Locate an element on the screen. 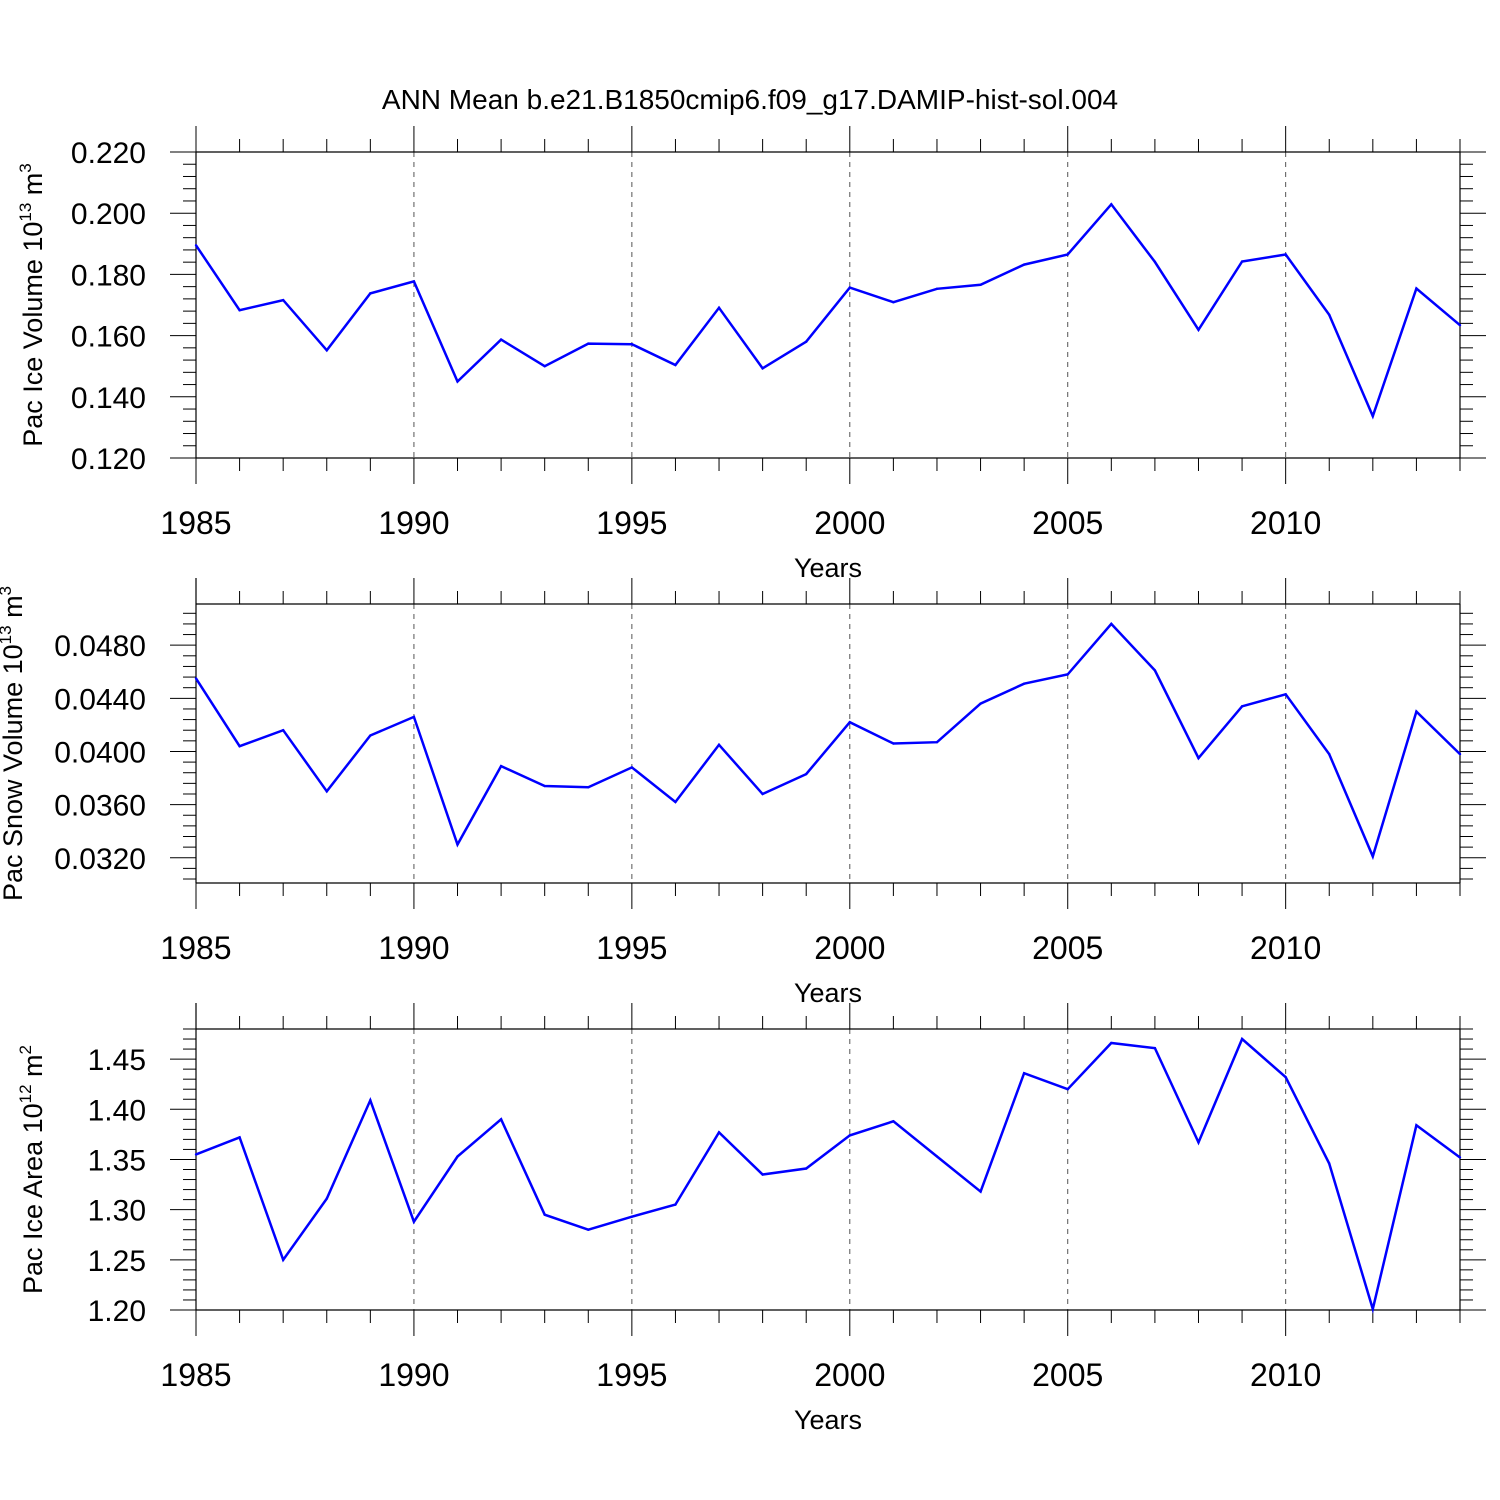 The height and width of the screenshot is (1500, 1500). y-axis-label: Pac Ice Volume 1013 m3 is located at coordinates (32, 305).